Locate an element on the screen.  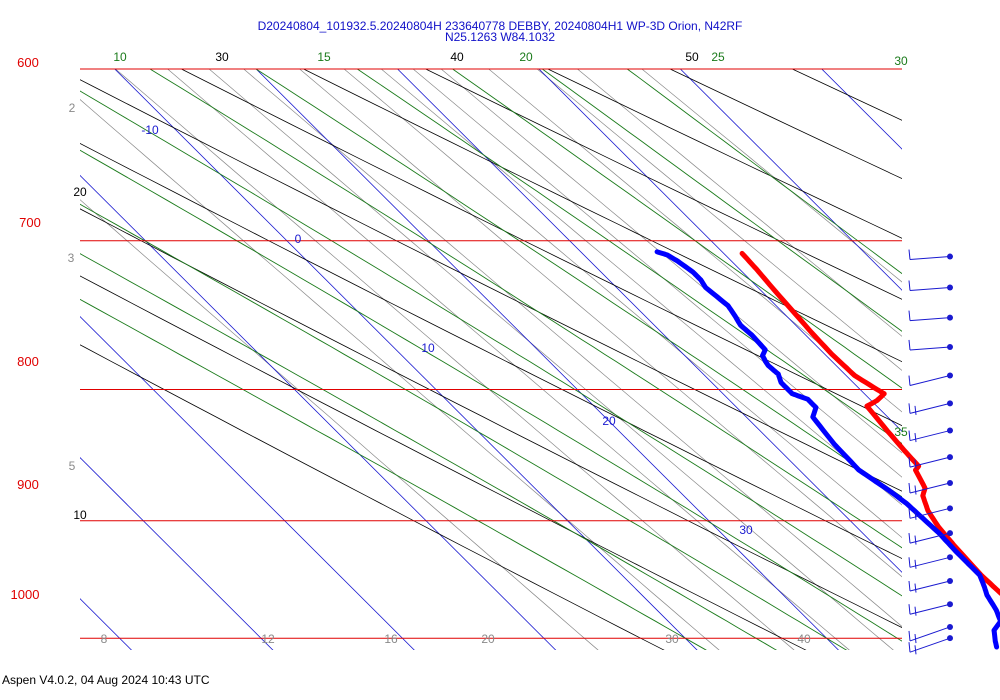
isotherm-label-30: 30 is located at coordinates (746, 530).